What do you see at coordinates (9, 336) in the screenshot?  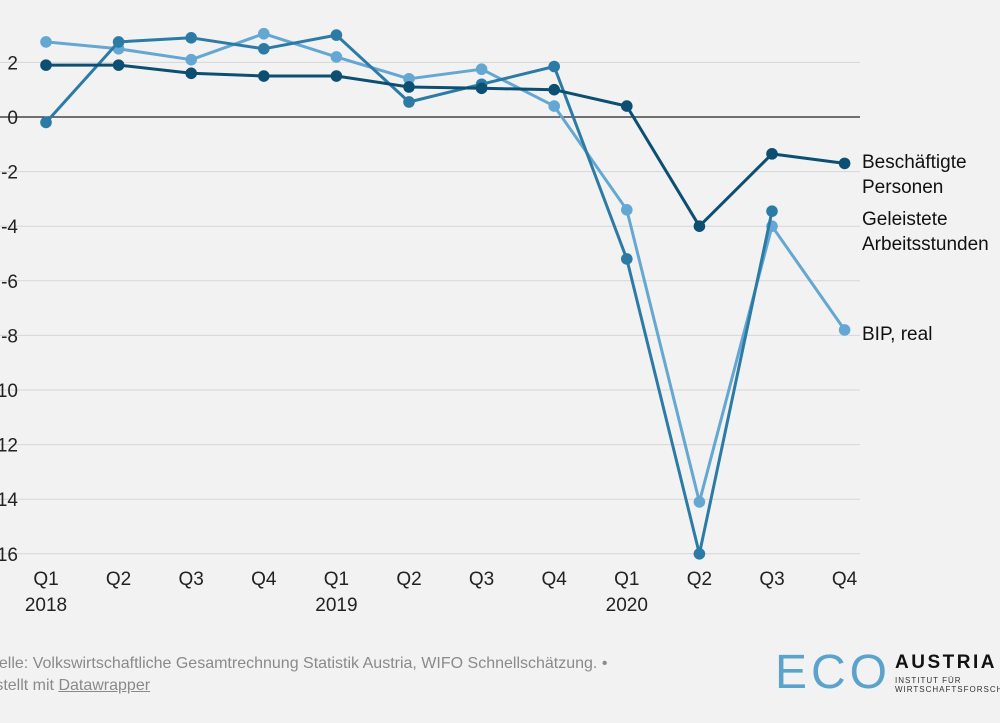 I see `y-tick-label: -8` at bounding box center [9, 336].